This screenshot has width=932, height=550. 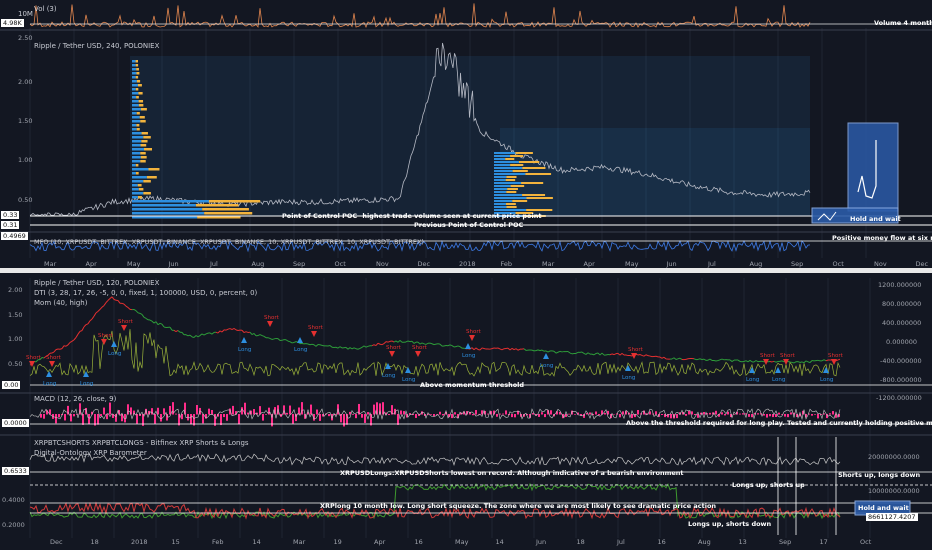 I want to click on lower-right-tick: 20000000.0000, so click(x=894, y=457).